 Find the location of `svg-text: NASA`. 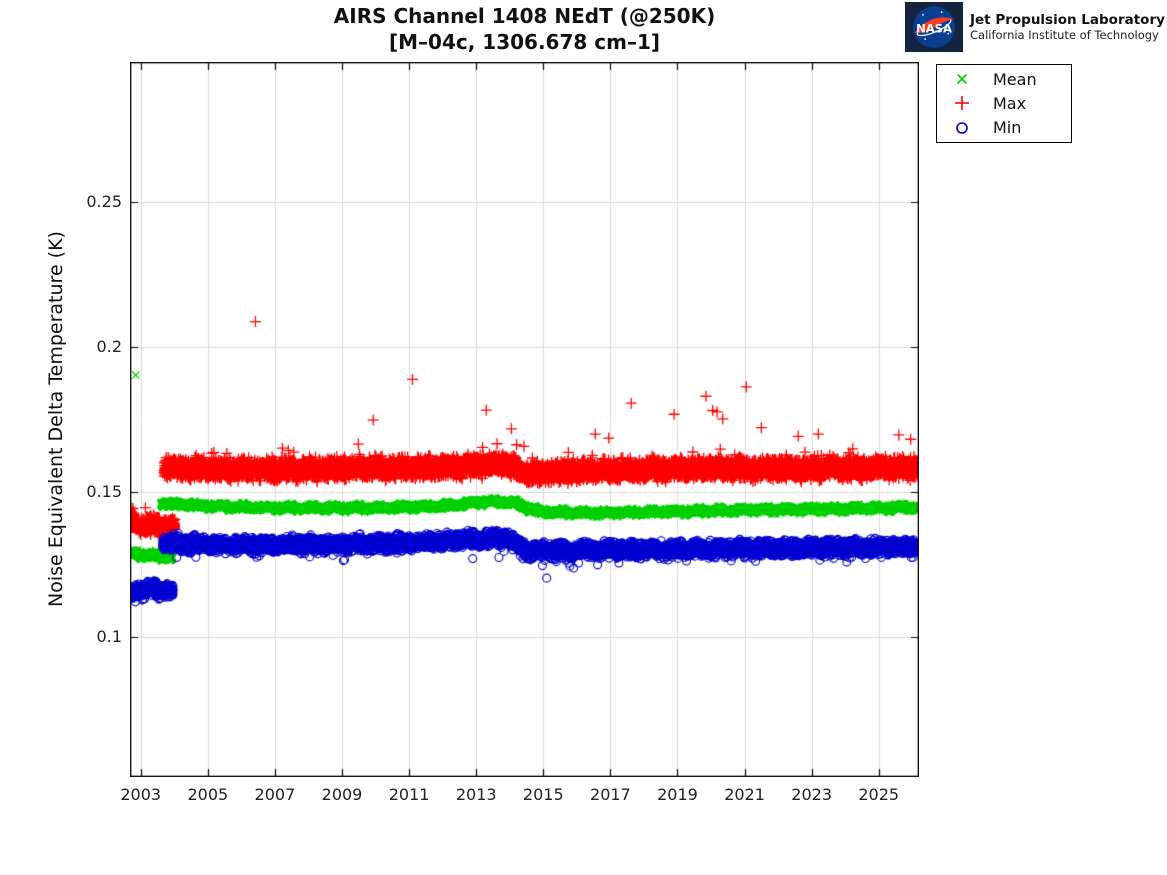

svg-text: NASA is located at coordinates (934, 28).